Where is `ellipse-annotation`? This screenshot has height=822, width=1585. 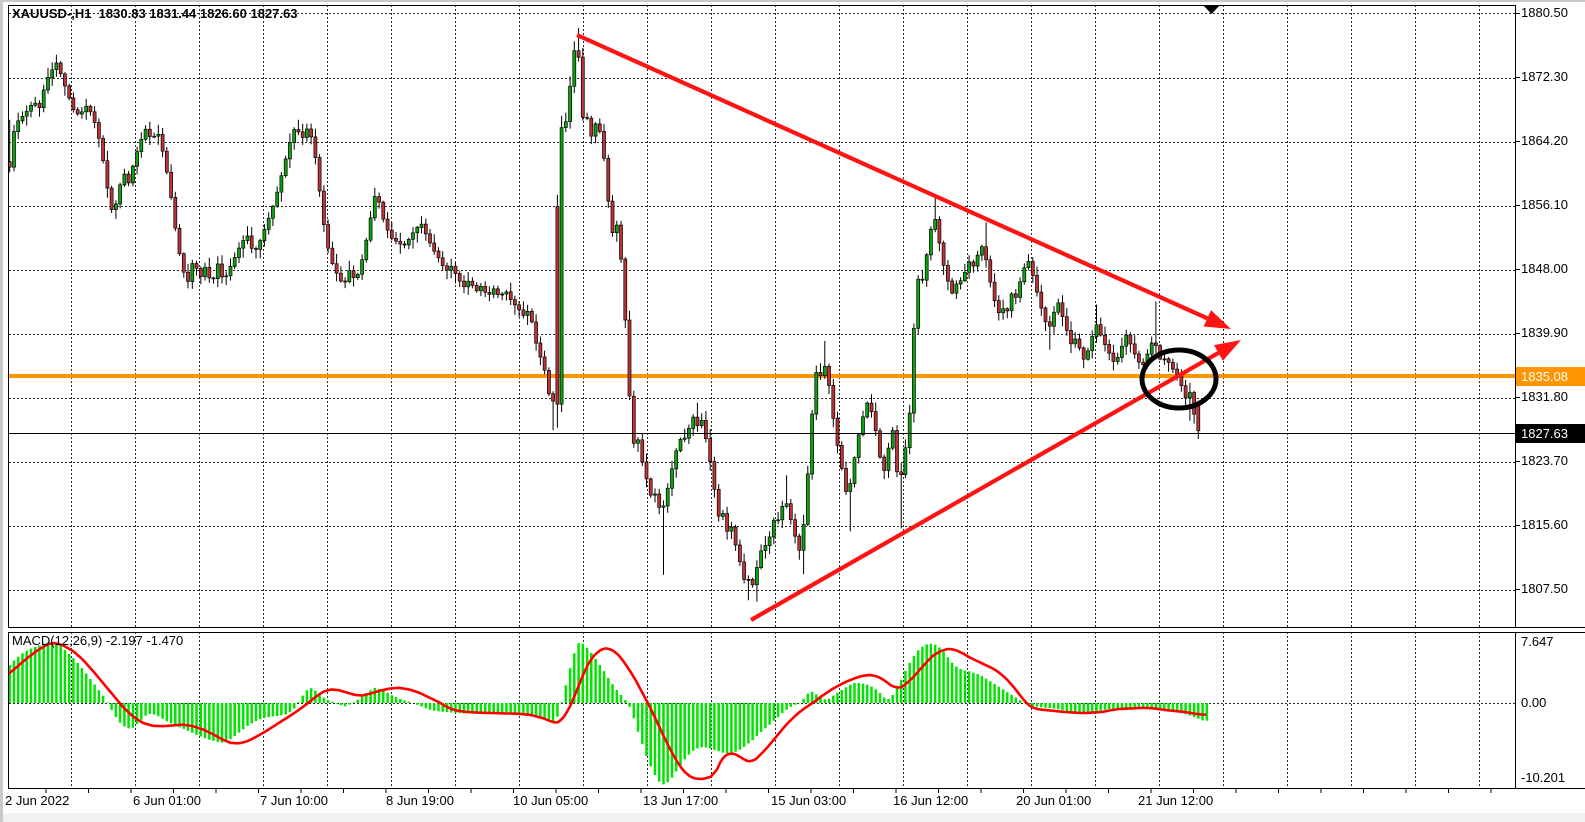
ellipse-annotation is located at coordinates (1179, 379).